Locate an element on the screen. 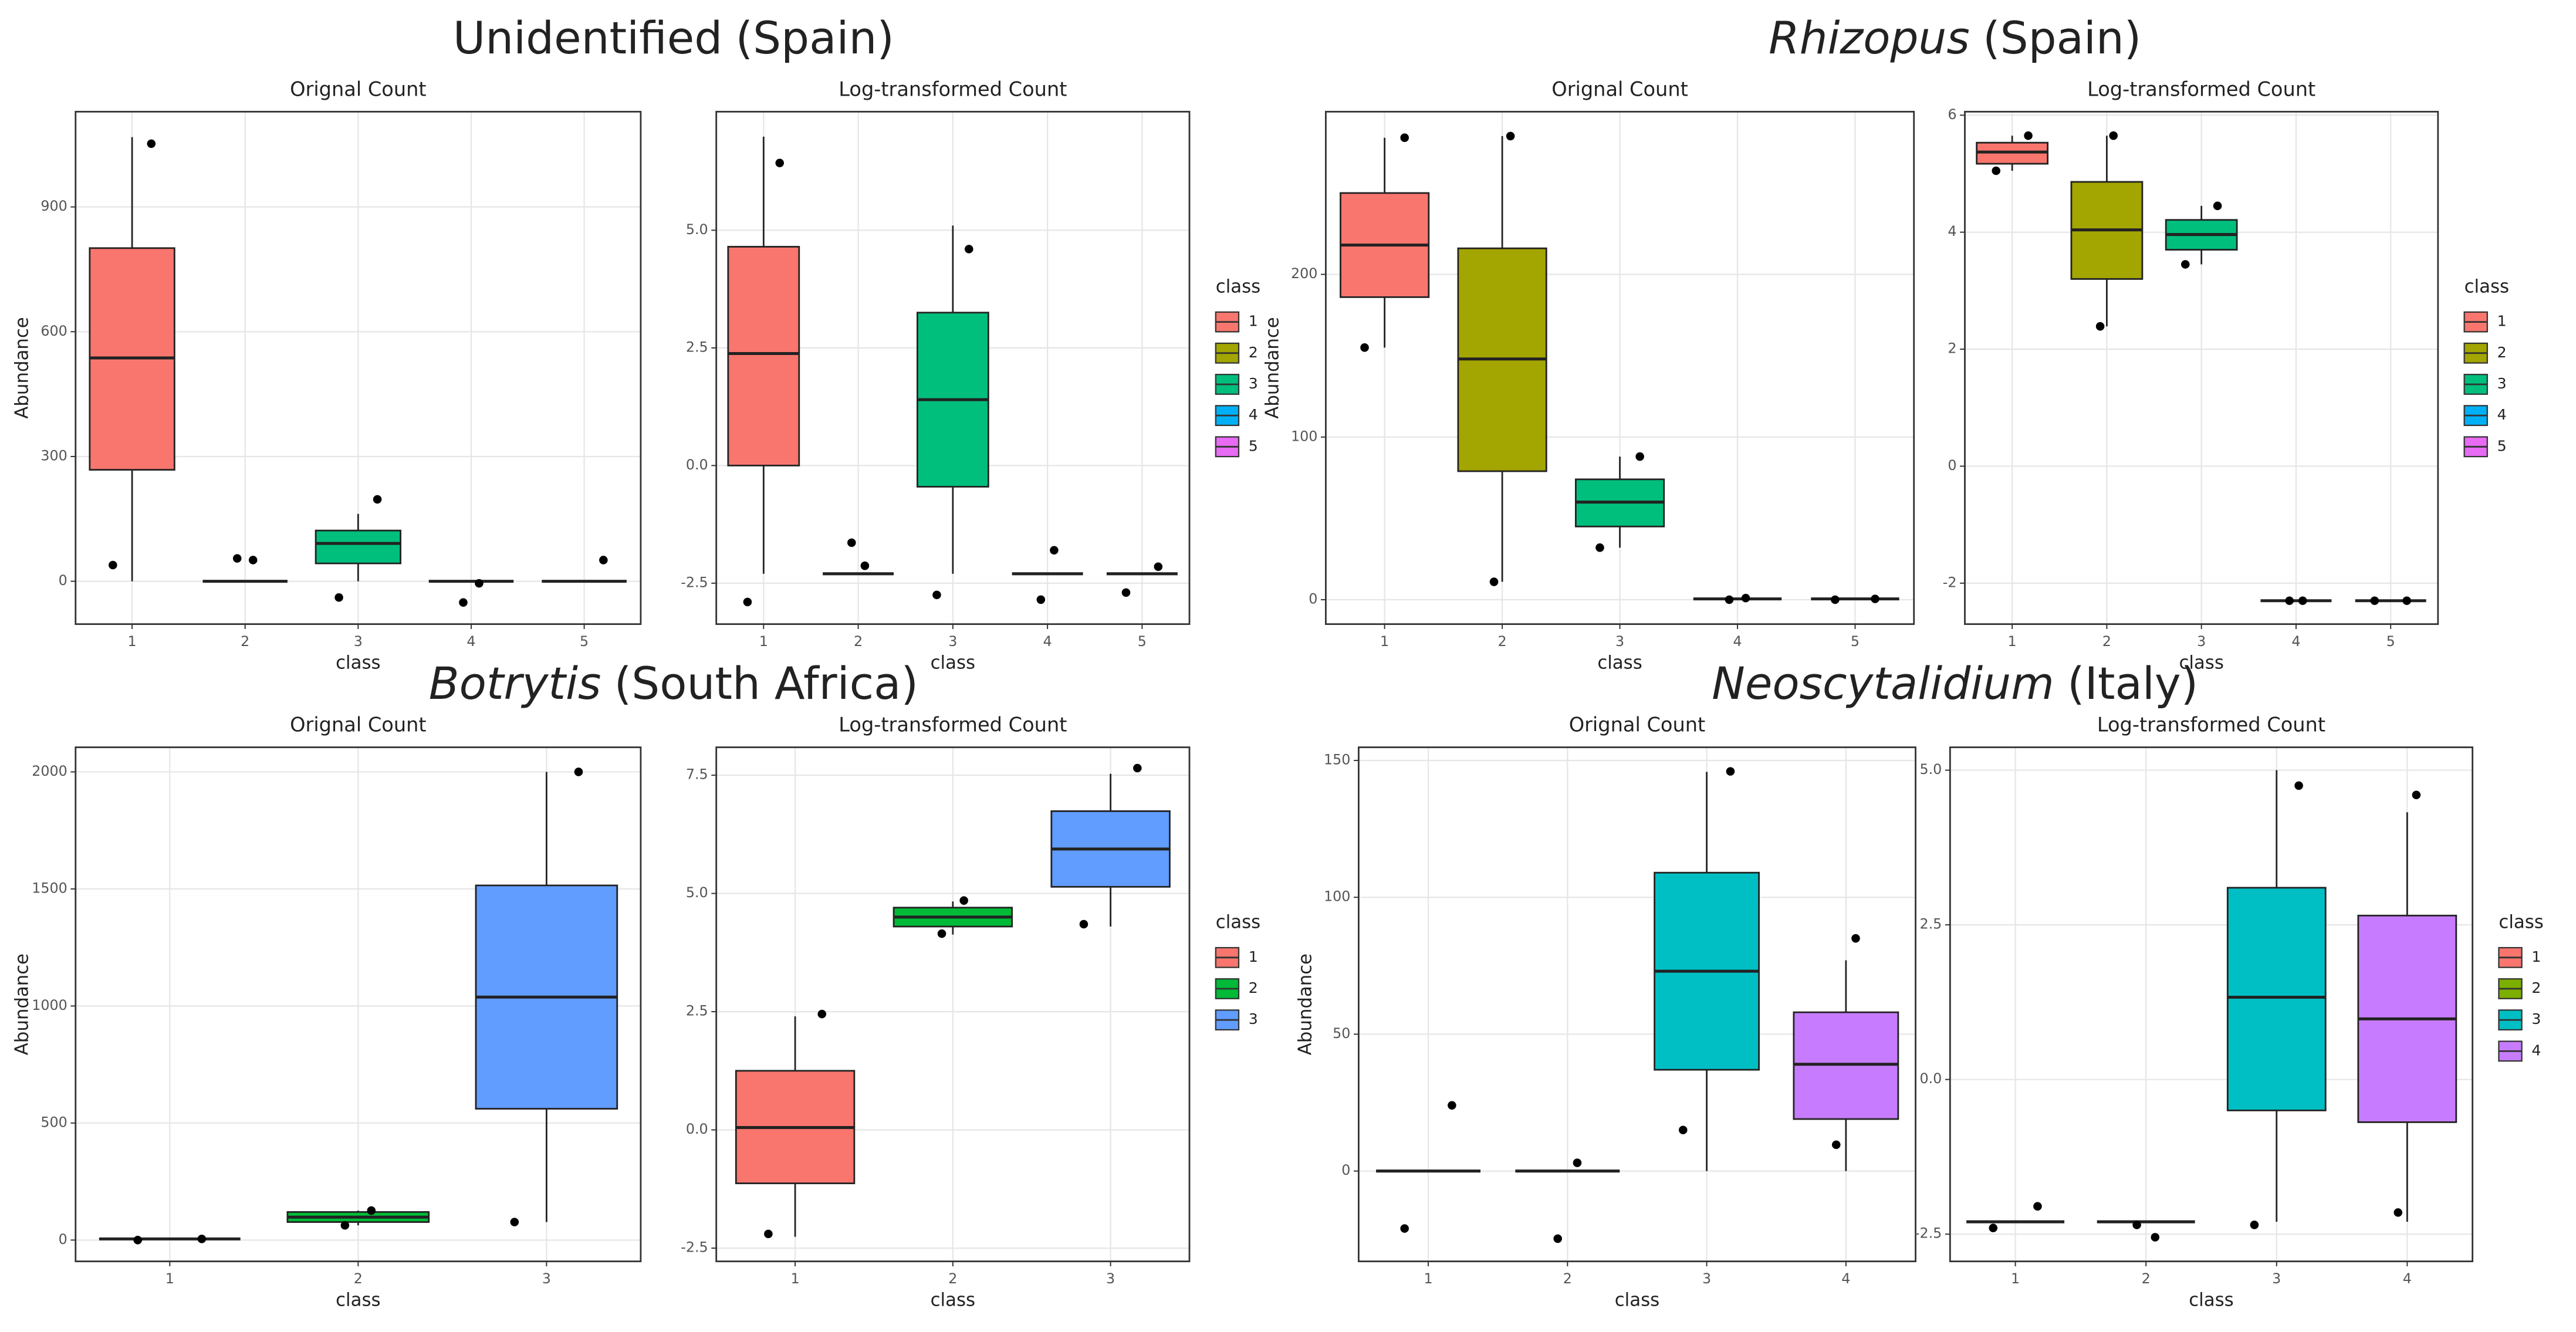 The image size is (2576, 1332). panel-title: Neoscytalidium (Italy) is located at coordinates (1955, 683).